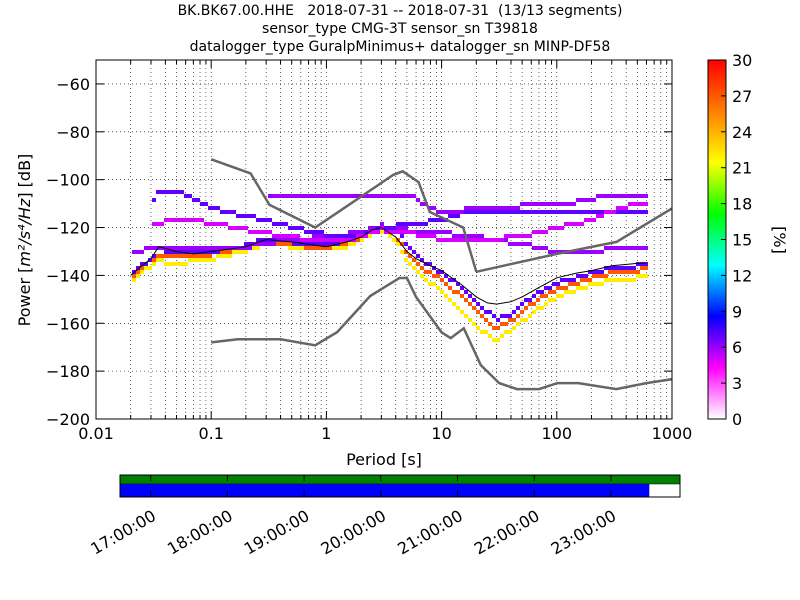 Image resolution: width=800 pixels, height=600 pixels. I want to click on colorbar-tick-label: 0, so click(737, 419).